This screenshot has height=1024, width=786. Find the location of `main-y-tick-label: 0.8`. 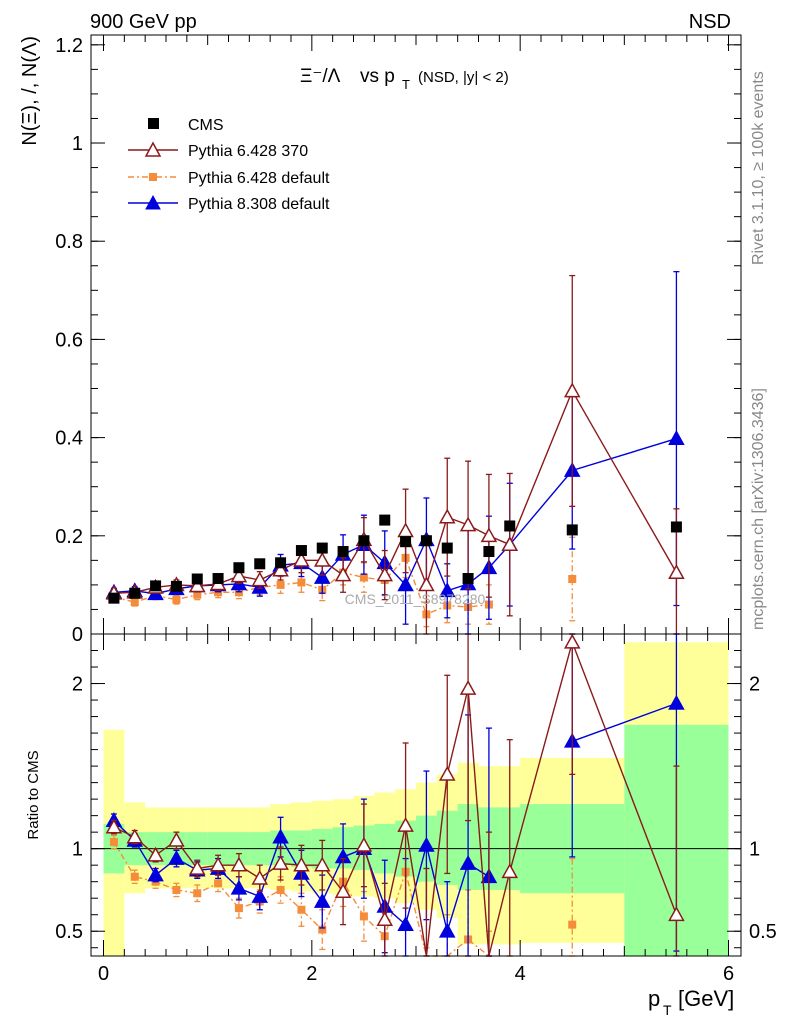

main-y-tick-label: 0.8 is located at coordinates (69, 242).